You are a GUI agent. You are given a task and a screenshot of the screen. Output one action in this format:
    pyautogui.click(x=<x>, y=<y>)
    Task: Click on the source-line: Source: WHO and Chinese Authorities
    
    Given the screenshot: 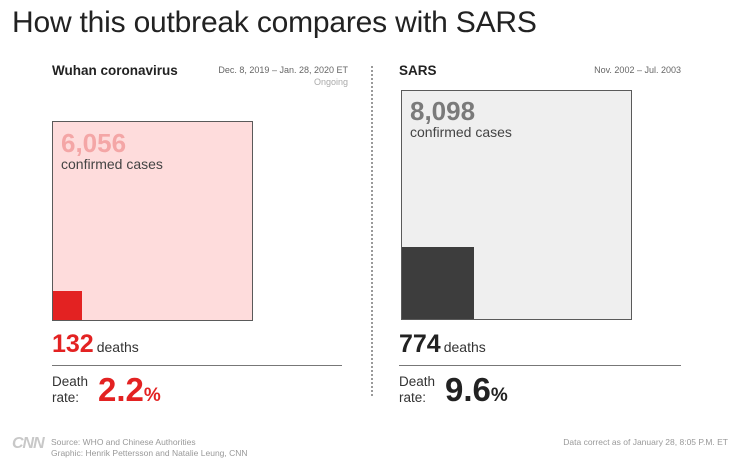 What is the action you would take?
    pyautogui.click(x=123, y=442)
    